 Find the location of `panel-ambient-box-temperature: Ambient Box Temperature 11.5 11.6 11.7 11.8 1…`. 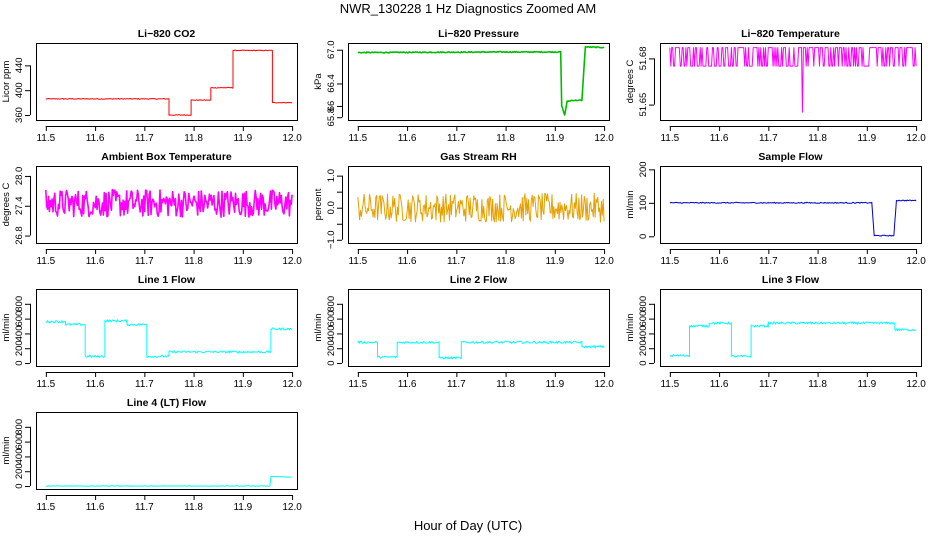

panel-ambient-box-temperature: Ambient Box Temperature 11.5 11.6 11.7 11.8 1… is located at coordinates (151, 209).